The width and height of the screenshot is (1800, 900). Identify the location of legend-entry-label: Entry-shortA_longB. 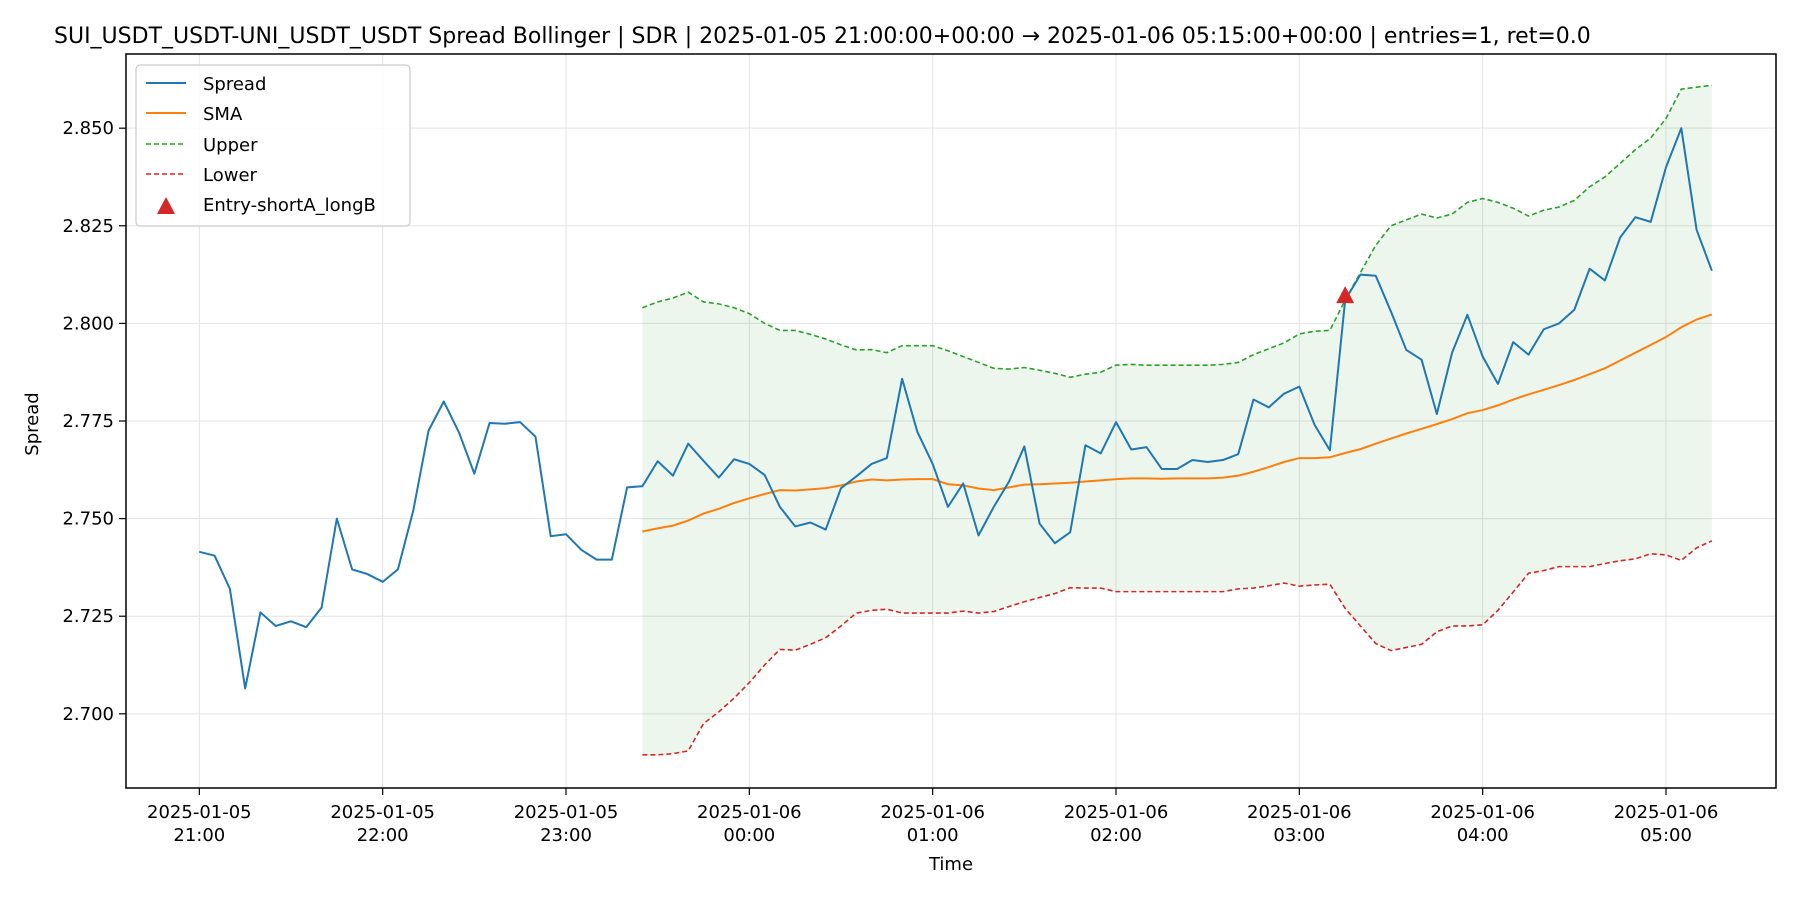
(289, 205).